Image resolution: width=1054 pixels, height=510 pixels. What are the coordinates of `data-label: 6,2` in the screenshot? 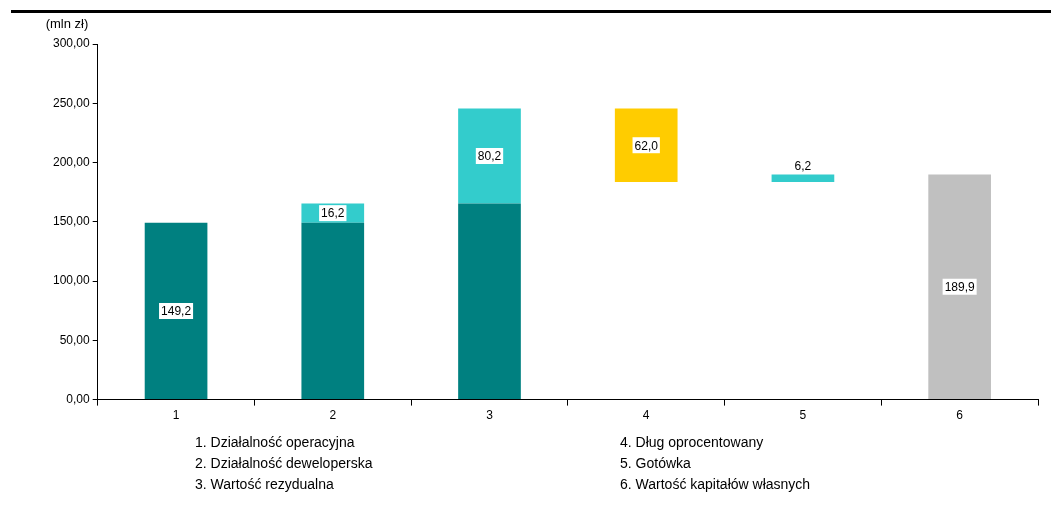 It's located at (803, 165).